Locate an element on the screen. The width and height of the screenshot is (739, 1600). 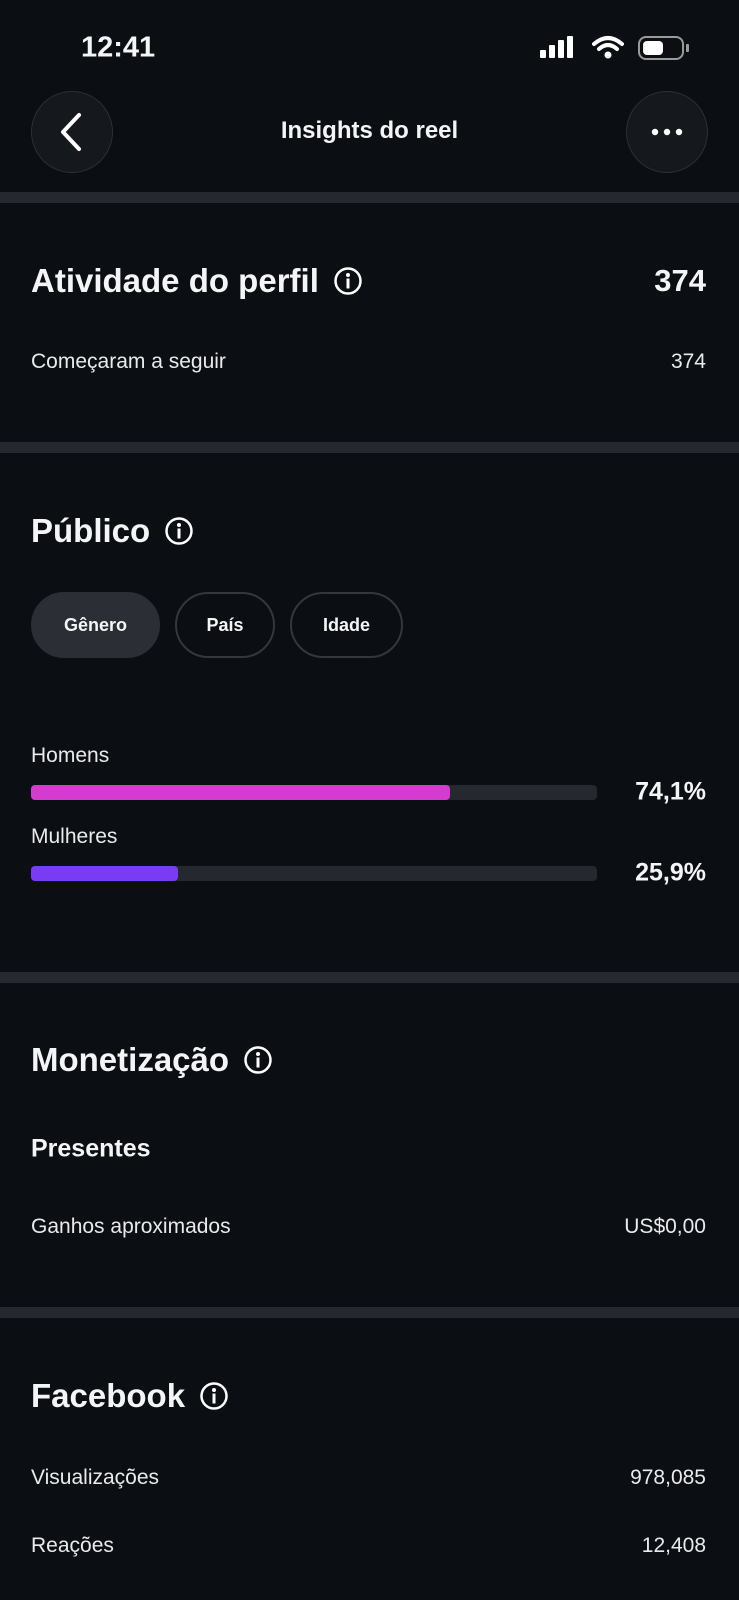
row-label: Começaram a seguir is located at coordinates (128, 361).